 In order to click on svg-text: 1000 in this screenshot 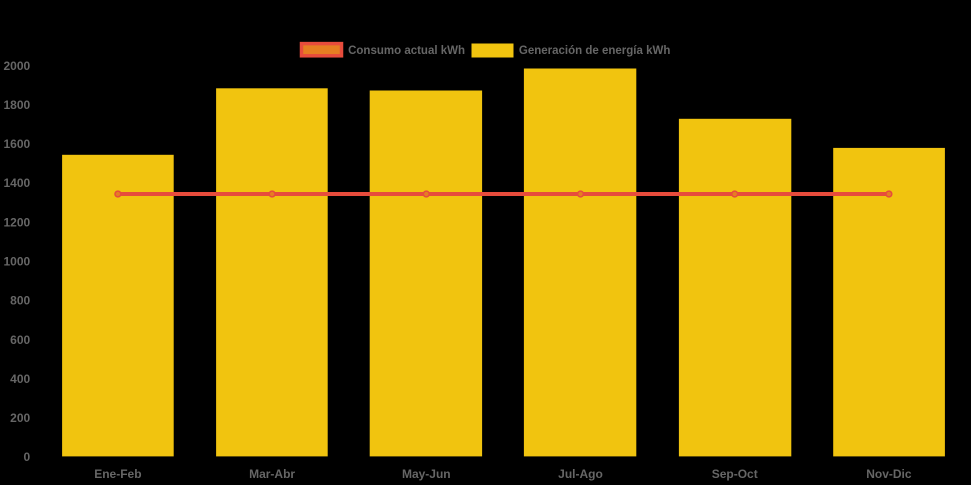, I will do `click(16, 262)`.